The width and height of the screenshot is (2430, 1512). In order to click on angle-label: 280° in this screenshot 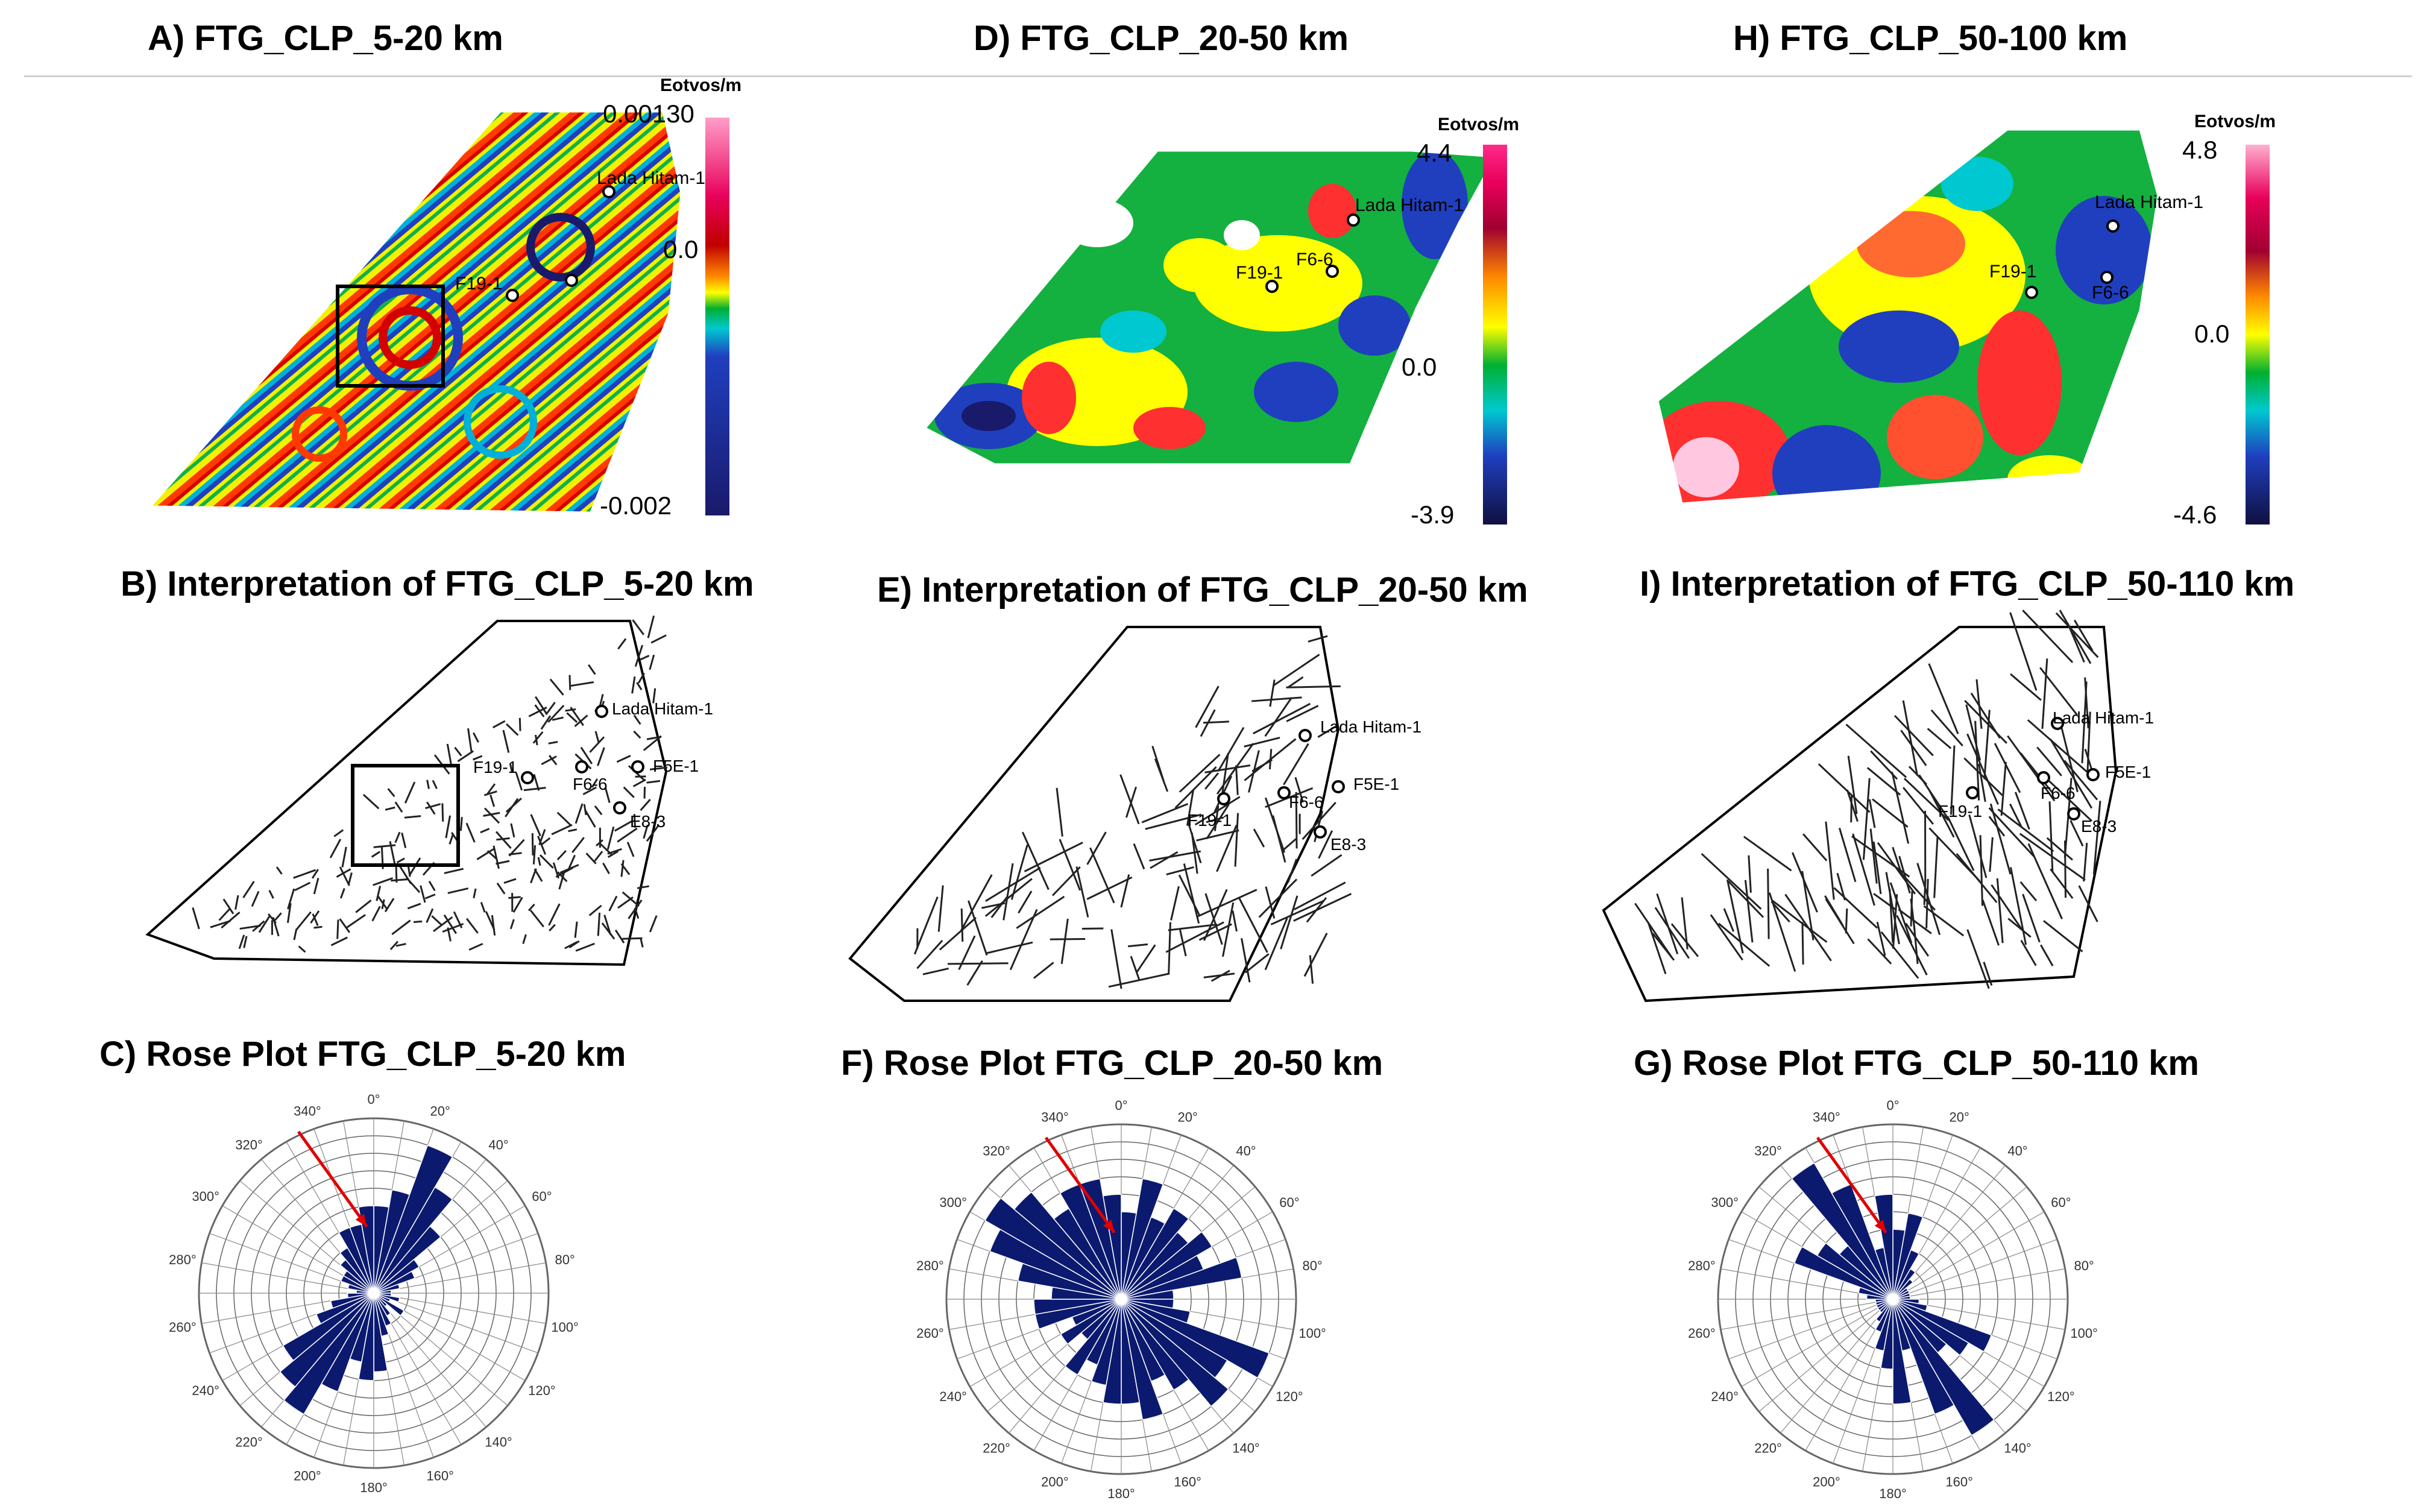, I will do `click(183, 1260)`.